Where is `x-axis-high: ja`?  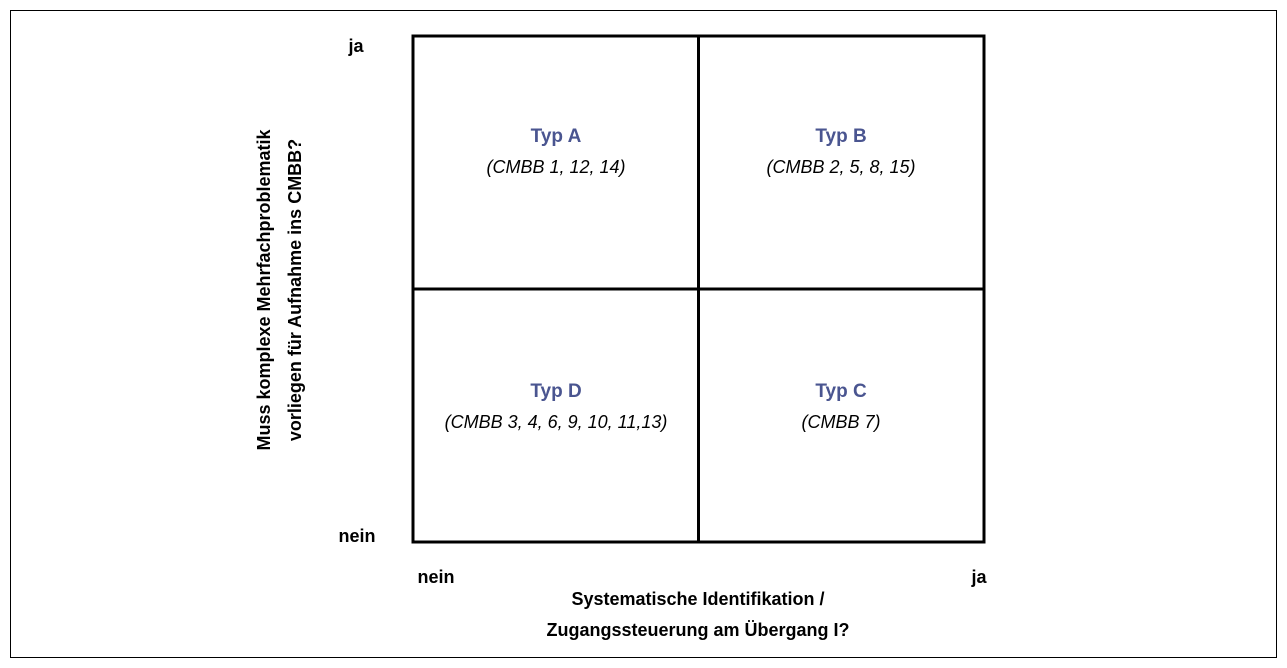
x-axis-high: ja is located at coordinates (978, 577).